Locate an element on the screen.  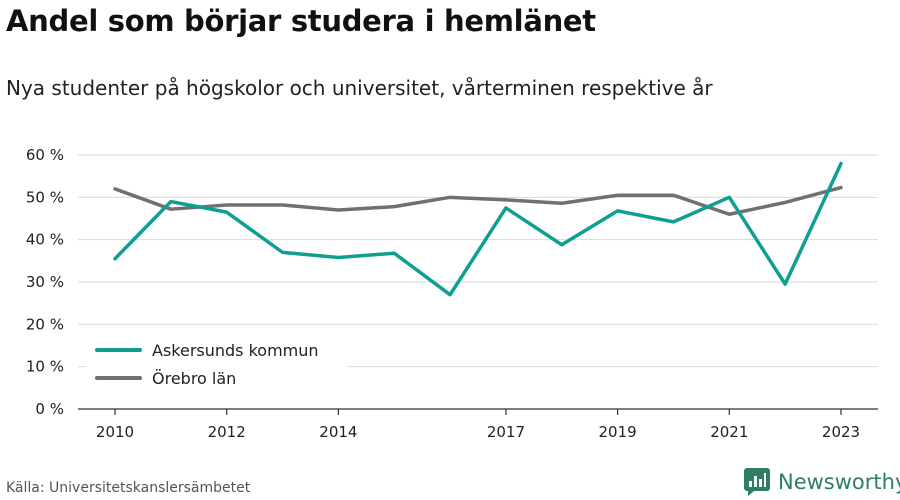
y-axis-tick-labels: 0 % 10 % 20 % 30 % 40 % 50 % 60 % is located at coordinates (45, 282).